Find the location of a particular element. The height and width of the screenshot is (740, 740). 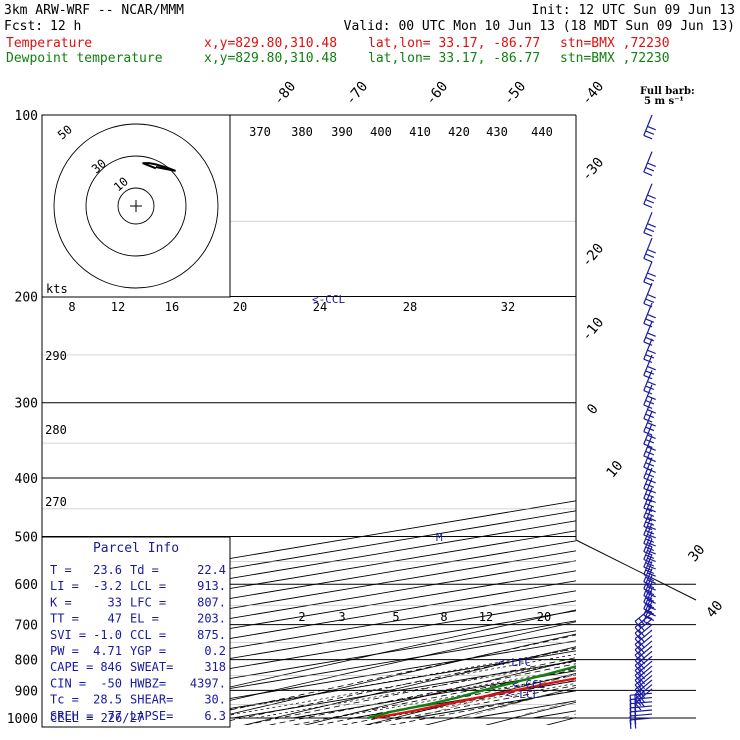

hodograph-trace is located at coordinates (159, 167).